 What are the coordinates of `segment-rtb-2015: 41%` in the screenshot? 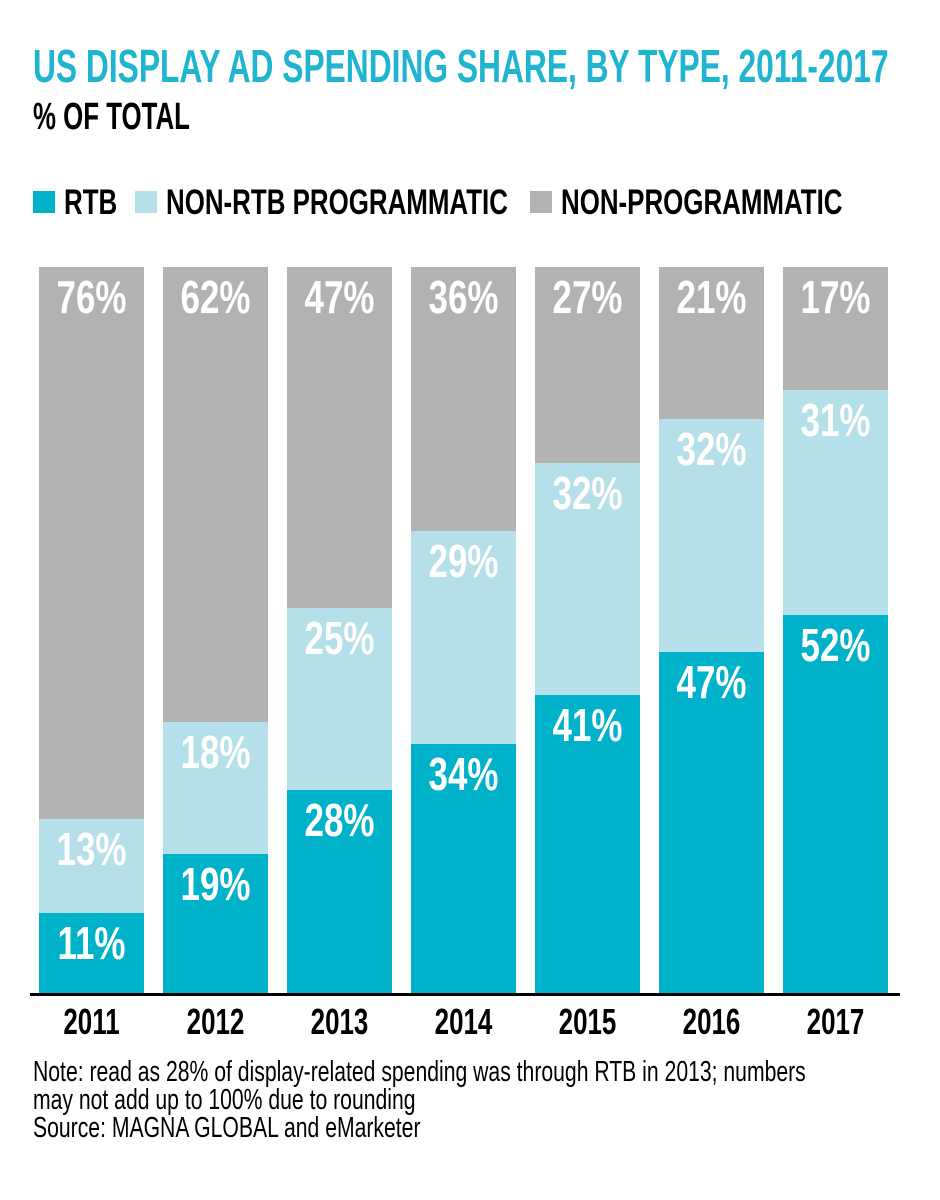 It's located at (587, 844).